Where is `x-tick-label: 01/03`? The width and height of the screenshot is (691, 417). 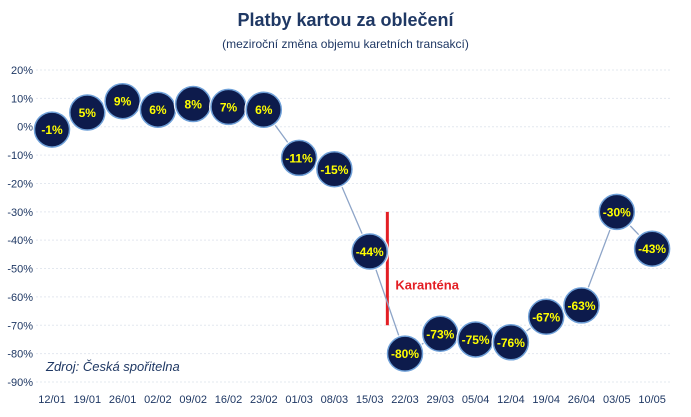
x-tick-label: 01/03 is located at coordinates (299, 400).